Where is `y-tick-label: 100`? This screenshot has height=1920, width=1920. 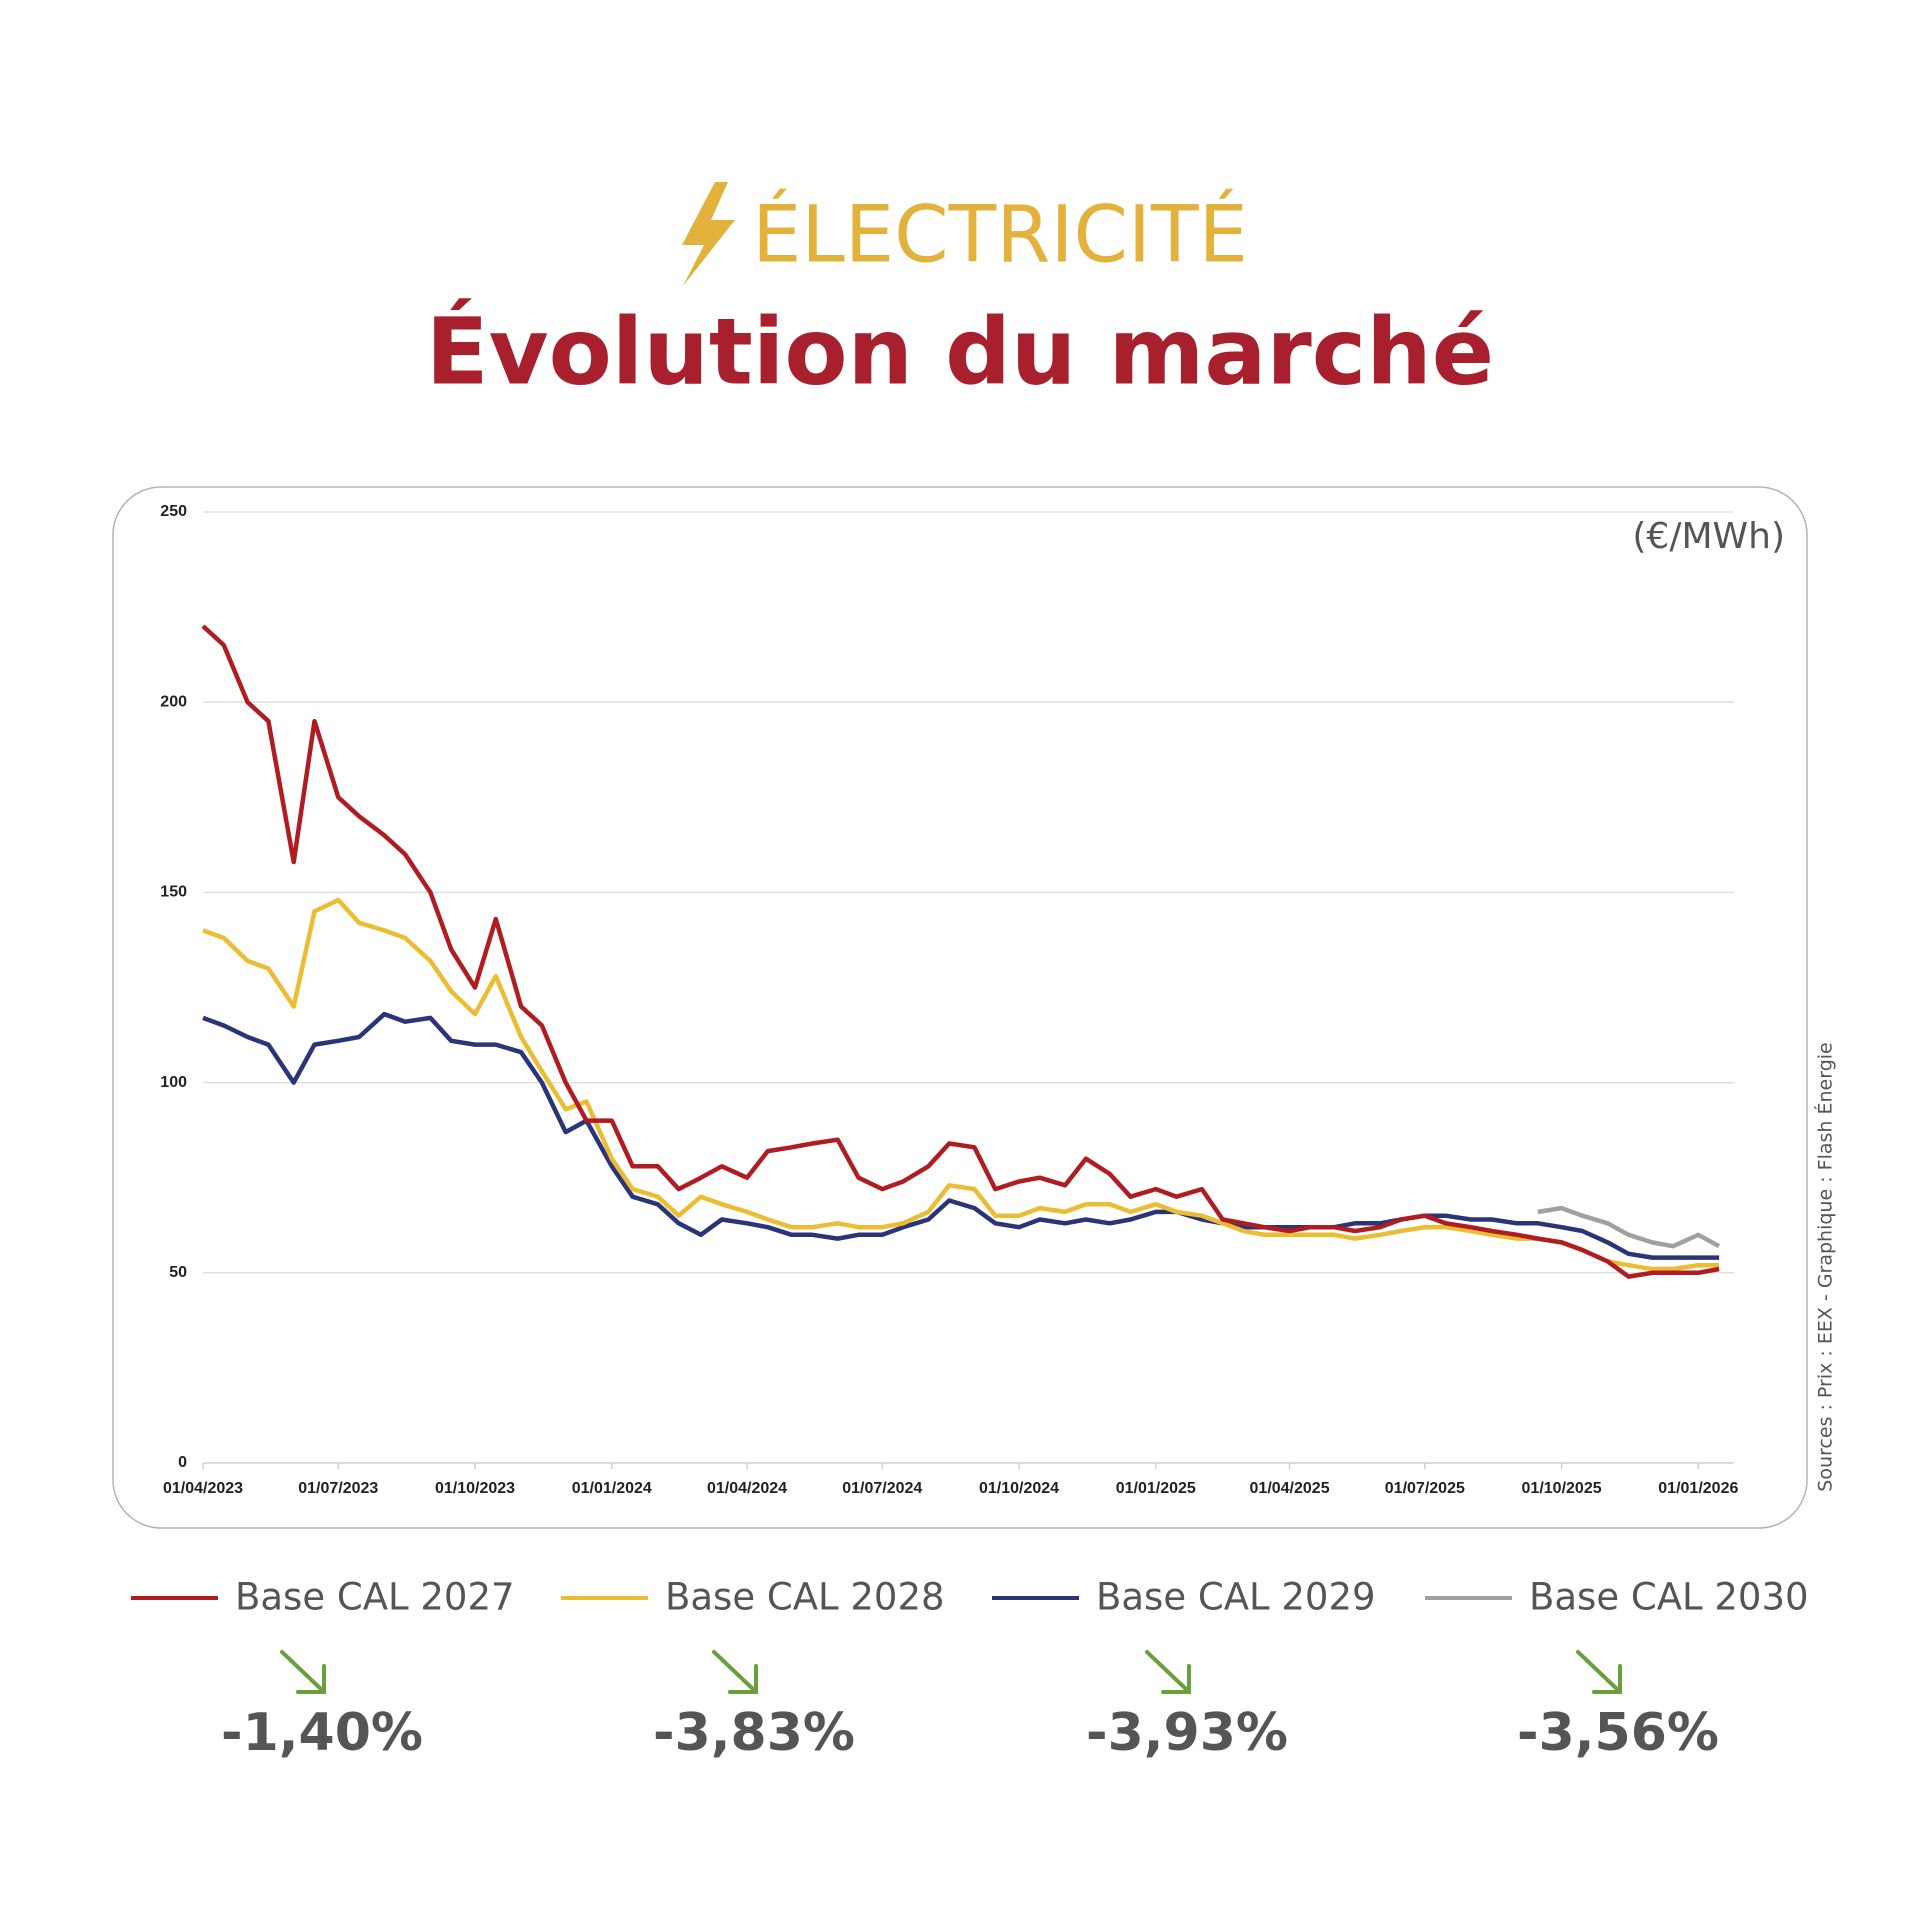 y-tick-label: 100 is located at coordinates (173, 1082).